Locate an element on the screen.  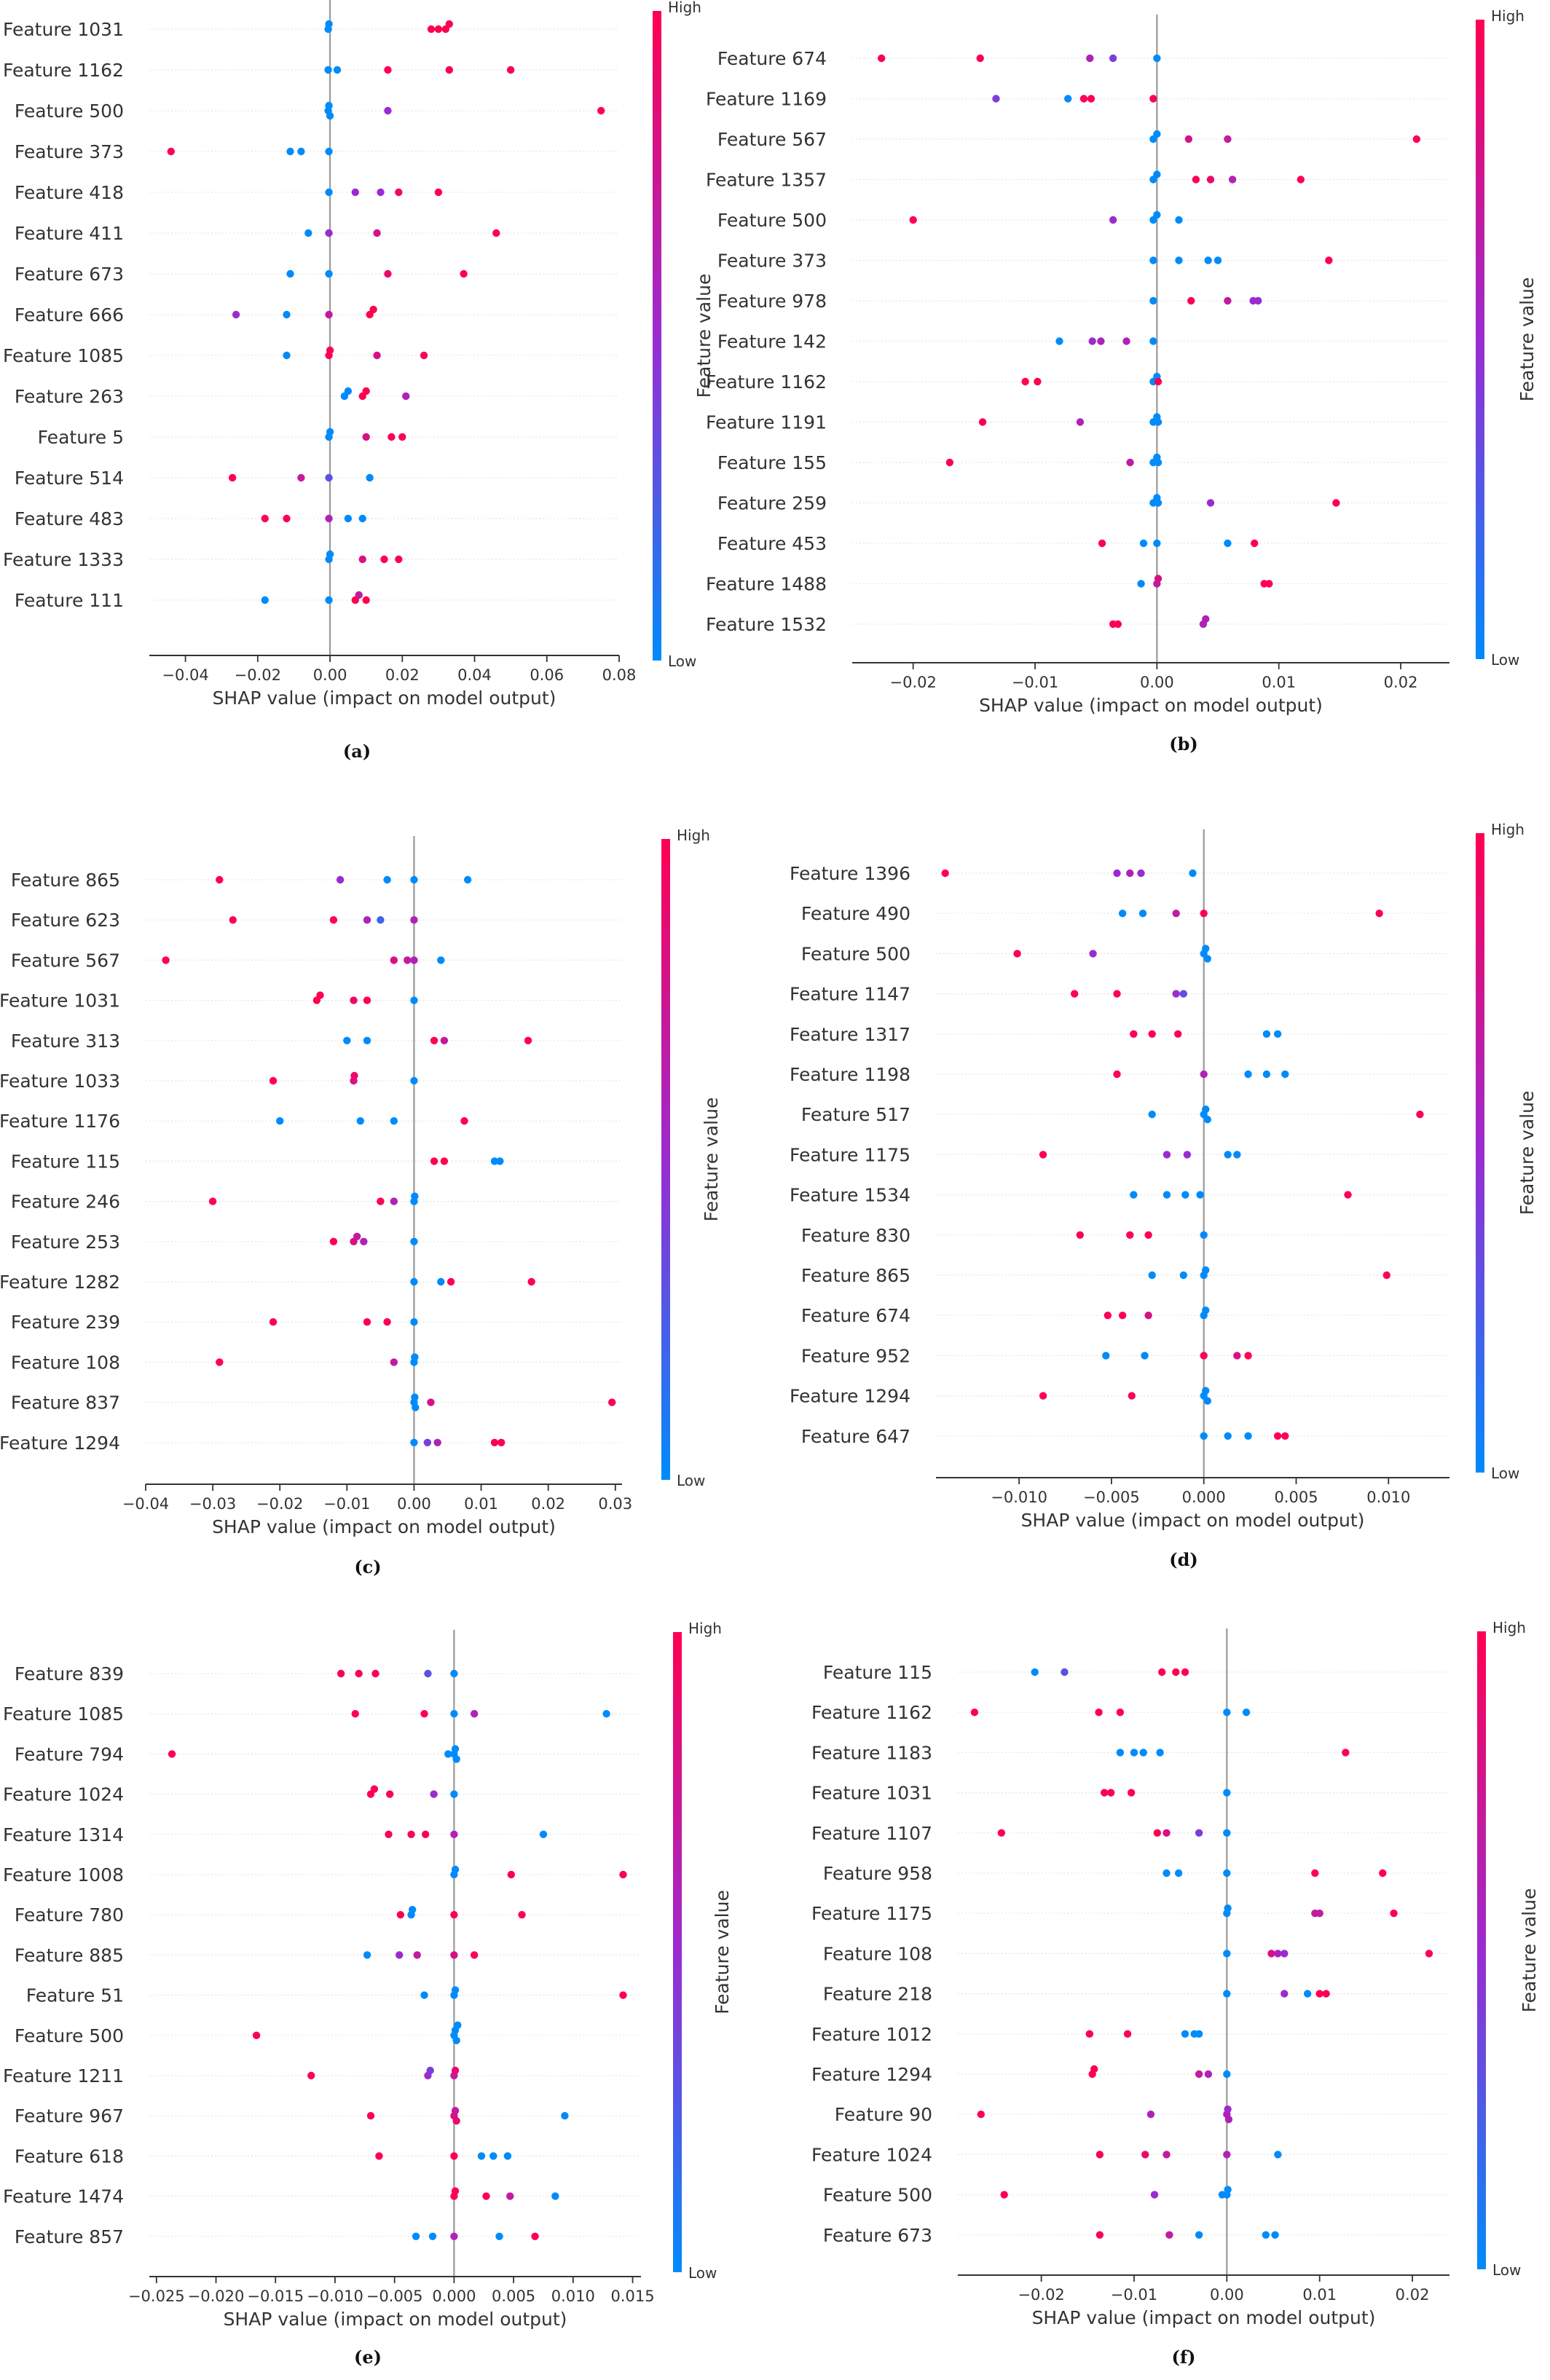
x-tick-label: −0.02 is located at coordinates (258, 675).